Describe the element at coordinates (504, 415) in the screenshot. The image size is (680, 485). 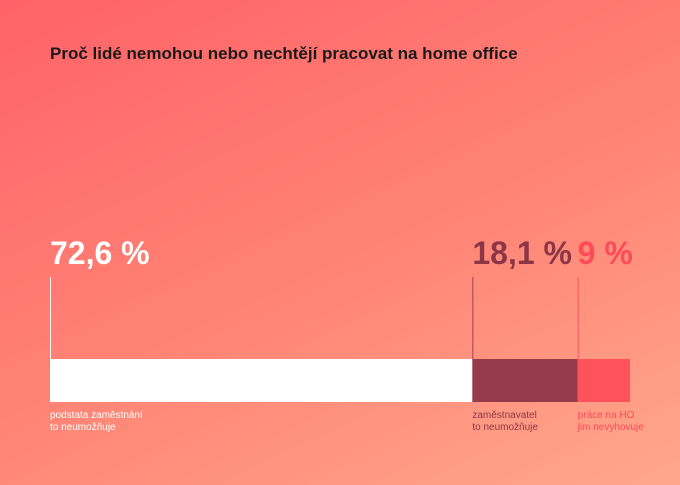
I see `category-label-2-line-1: zaměstnavatel` at that location.